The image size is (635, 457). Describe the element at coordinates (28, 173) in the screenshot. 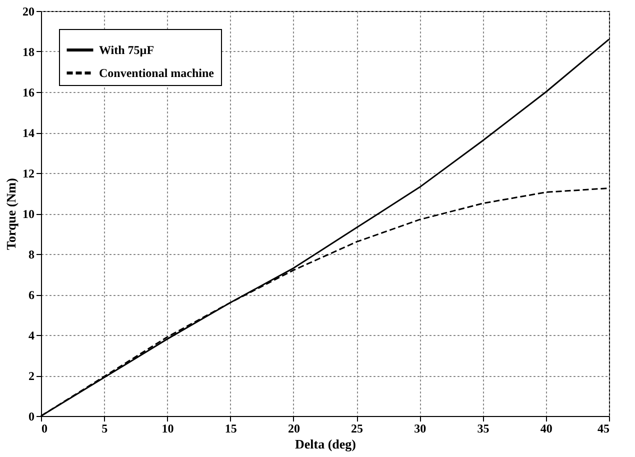

I see `y-tick-label: 12` at that location.